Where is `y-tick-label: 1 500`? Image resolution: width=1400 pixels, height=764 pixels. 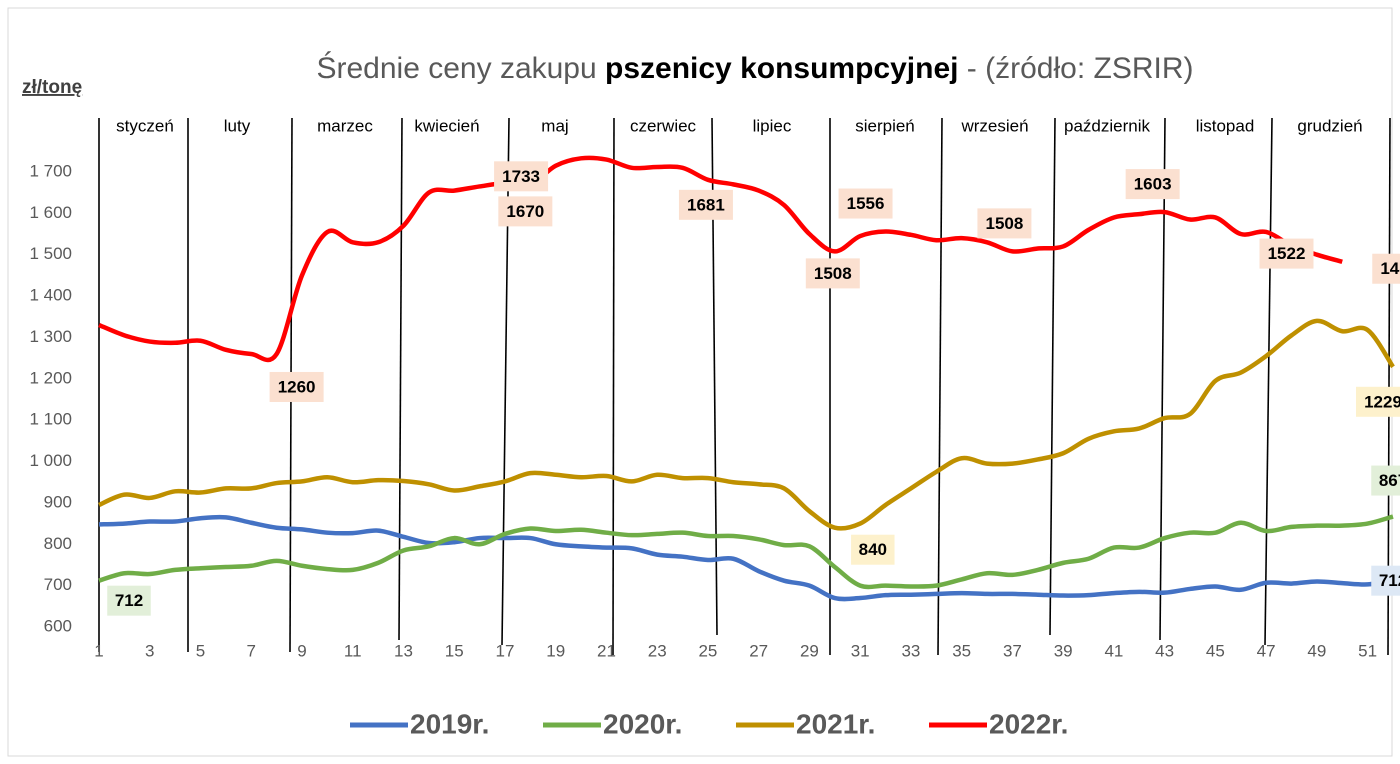
y-tick-label: 1 500 is located at coordinates (50, 253).